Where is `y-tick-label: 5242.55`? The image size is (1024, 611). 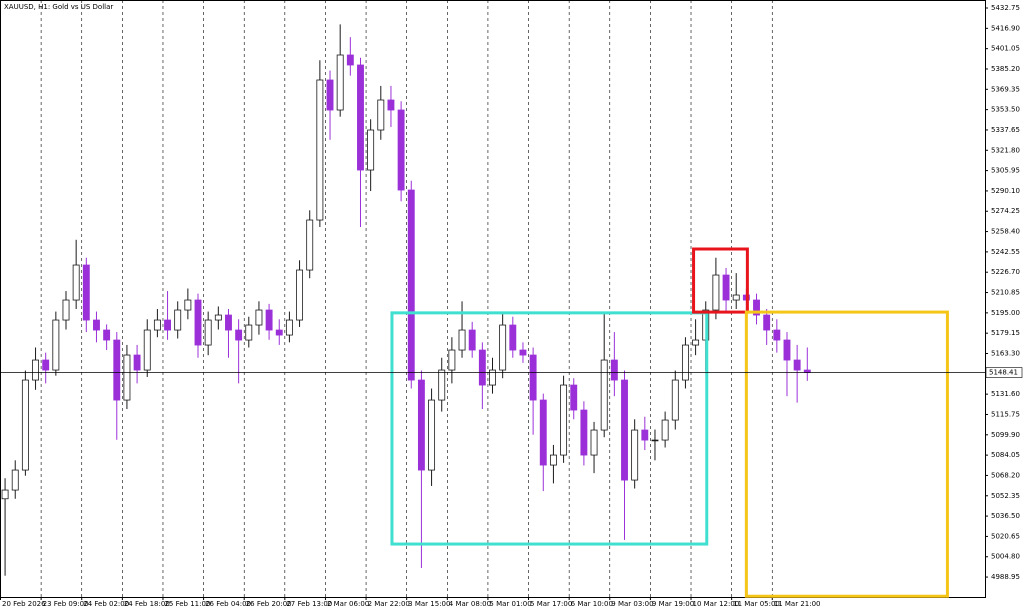
y-tick-label: 5242.55 is located at coordinates (1005, 252).